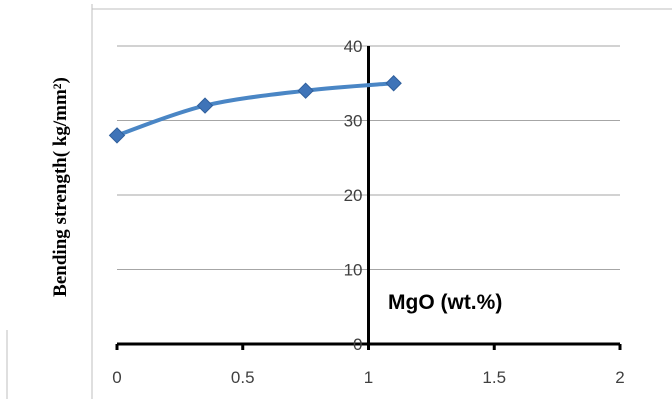  What do you see at coordinates (619, 377) in the screenshot?
I see `x-tick-label-2: 2` at bounding box center [619, 377].